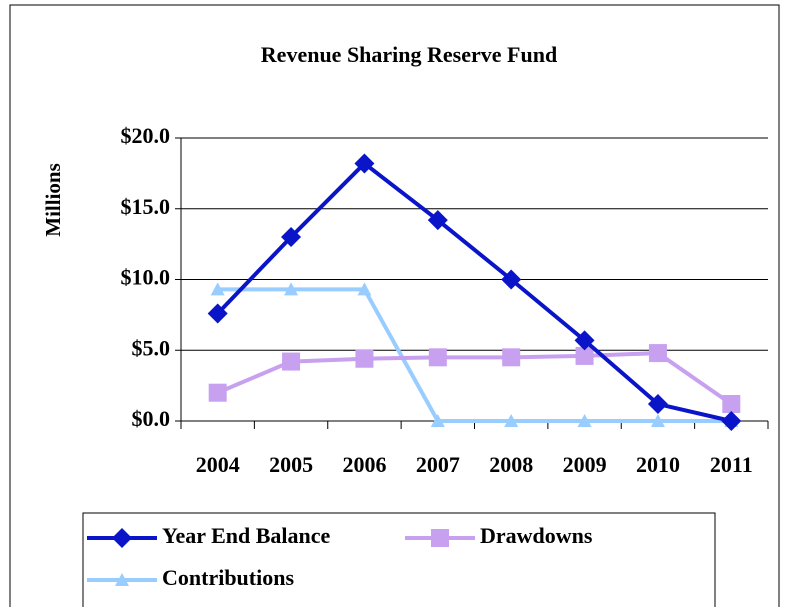  I want to click on x-tick-label: 2011, so click(731, 464).